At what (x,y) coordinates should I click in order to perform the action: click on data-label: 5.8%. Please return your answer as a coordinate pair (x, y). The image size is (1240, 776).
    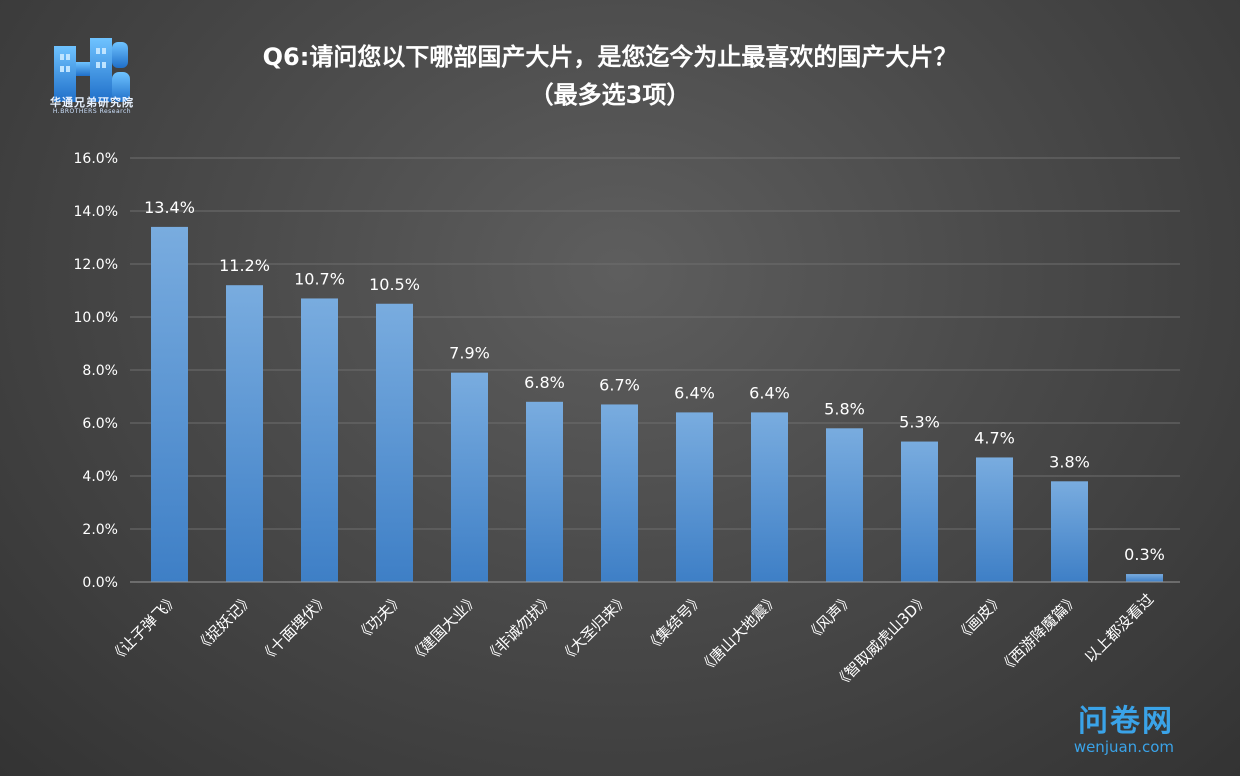
    Looking at the image, I should click on (844, 408).